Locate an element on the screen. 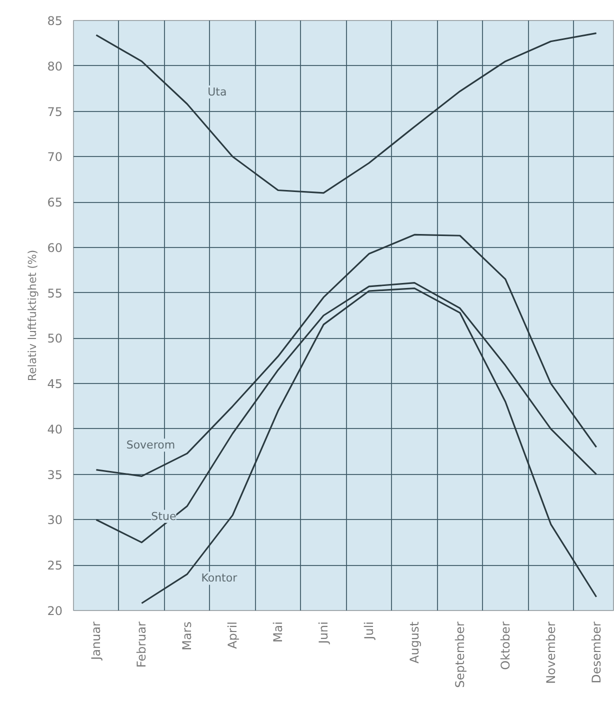  y-tick-label: 65 is located at coordinates (55, 203).